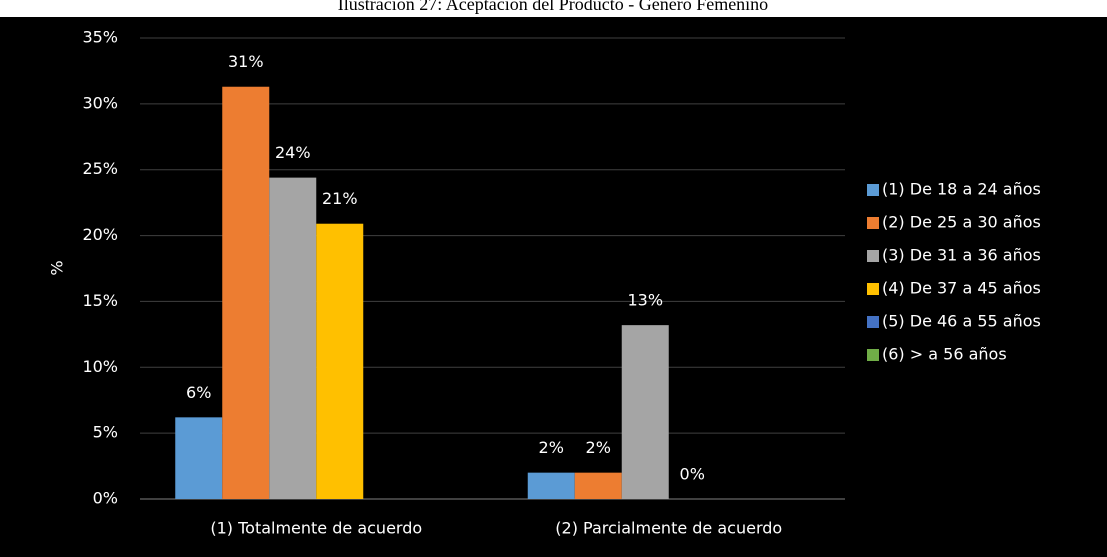 The height and width of the screenshot is (557, 1107). I want to click on y-tick-label: 20%, so click(100, 234).